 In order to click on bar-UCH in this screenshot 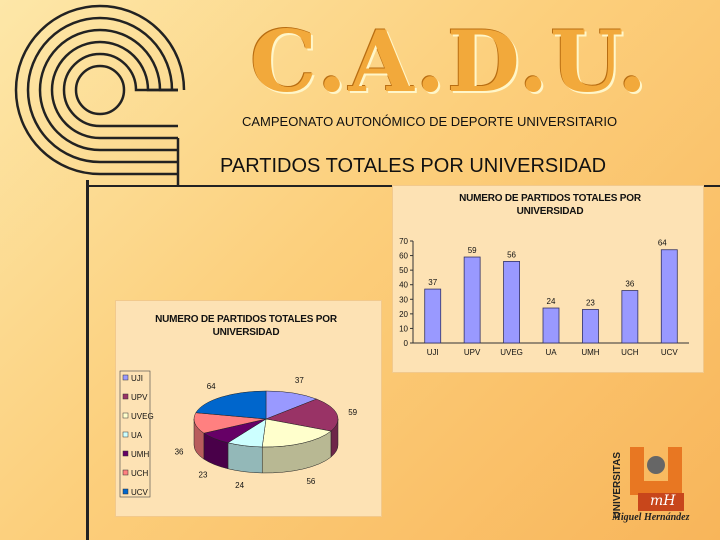, I will do `click(630, 317)`.